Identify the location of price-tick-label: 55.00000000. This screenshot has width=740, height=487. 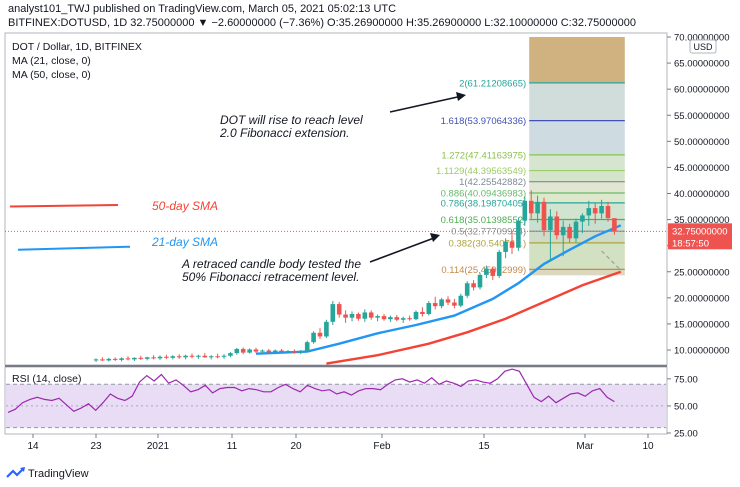
(701, 116).